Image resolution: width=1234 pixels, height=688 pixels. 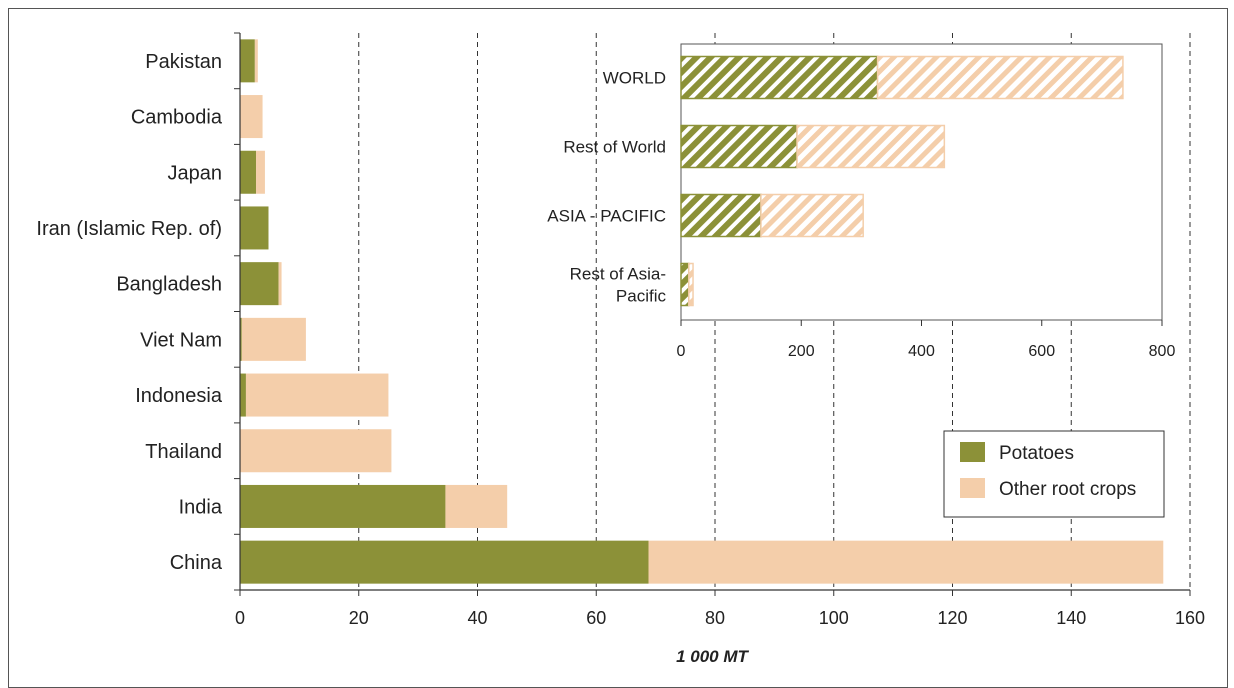 I want to click on inset-tick-label: 0, so click(x=681, y=351).